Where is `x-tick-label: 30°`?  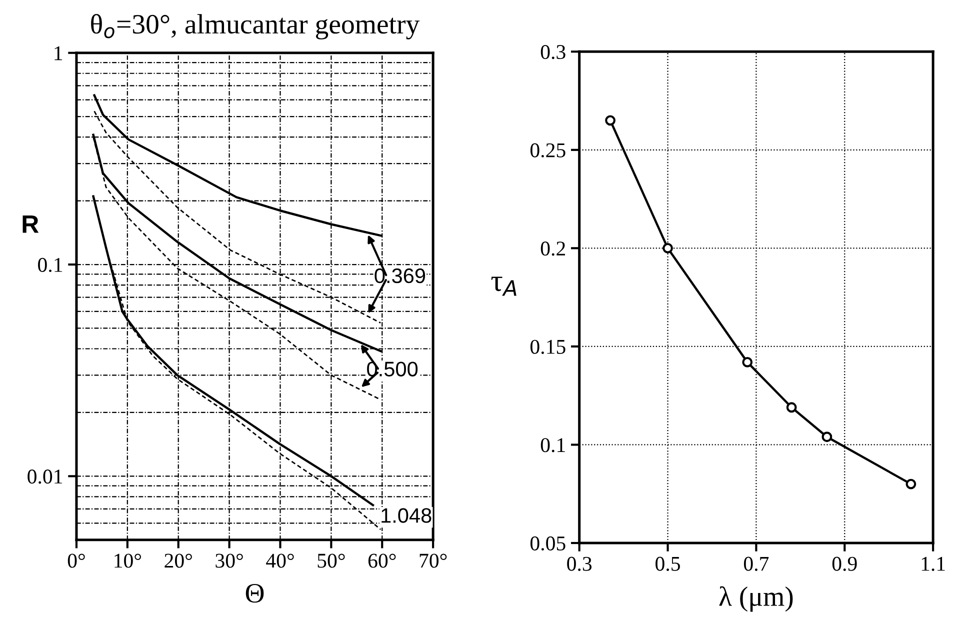 x-tick-label: 30° is located at coordinates (229, 561).